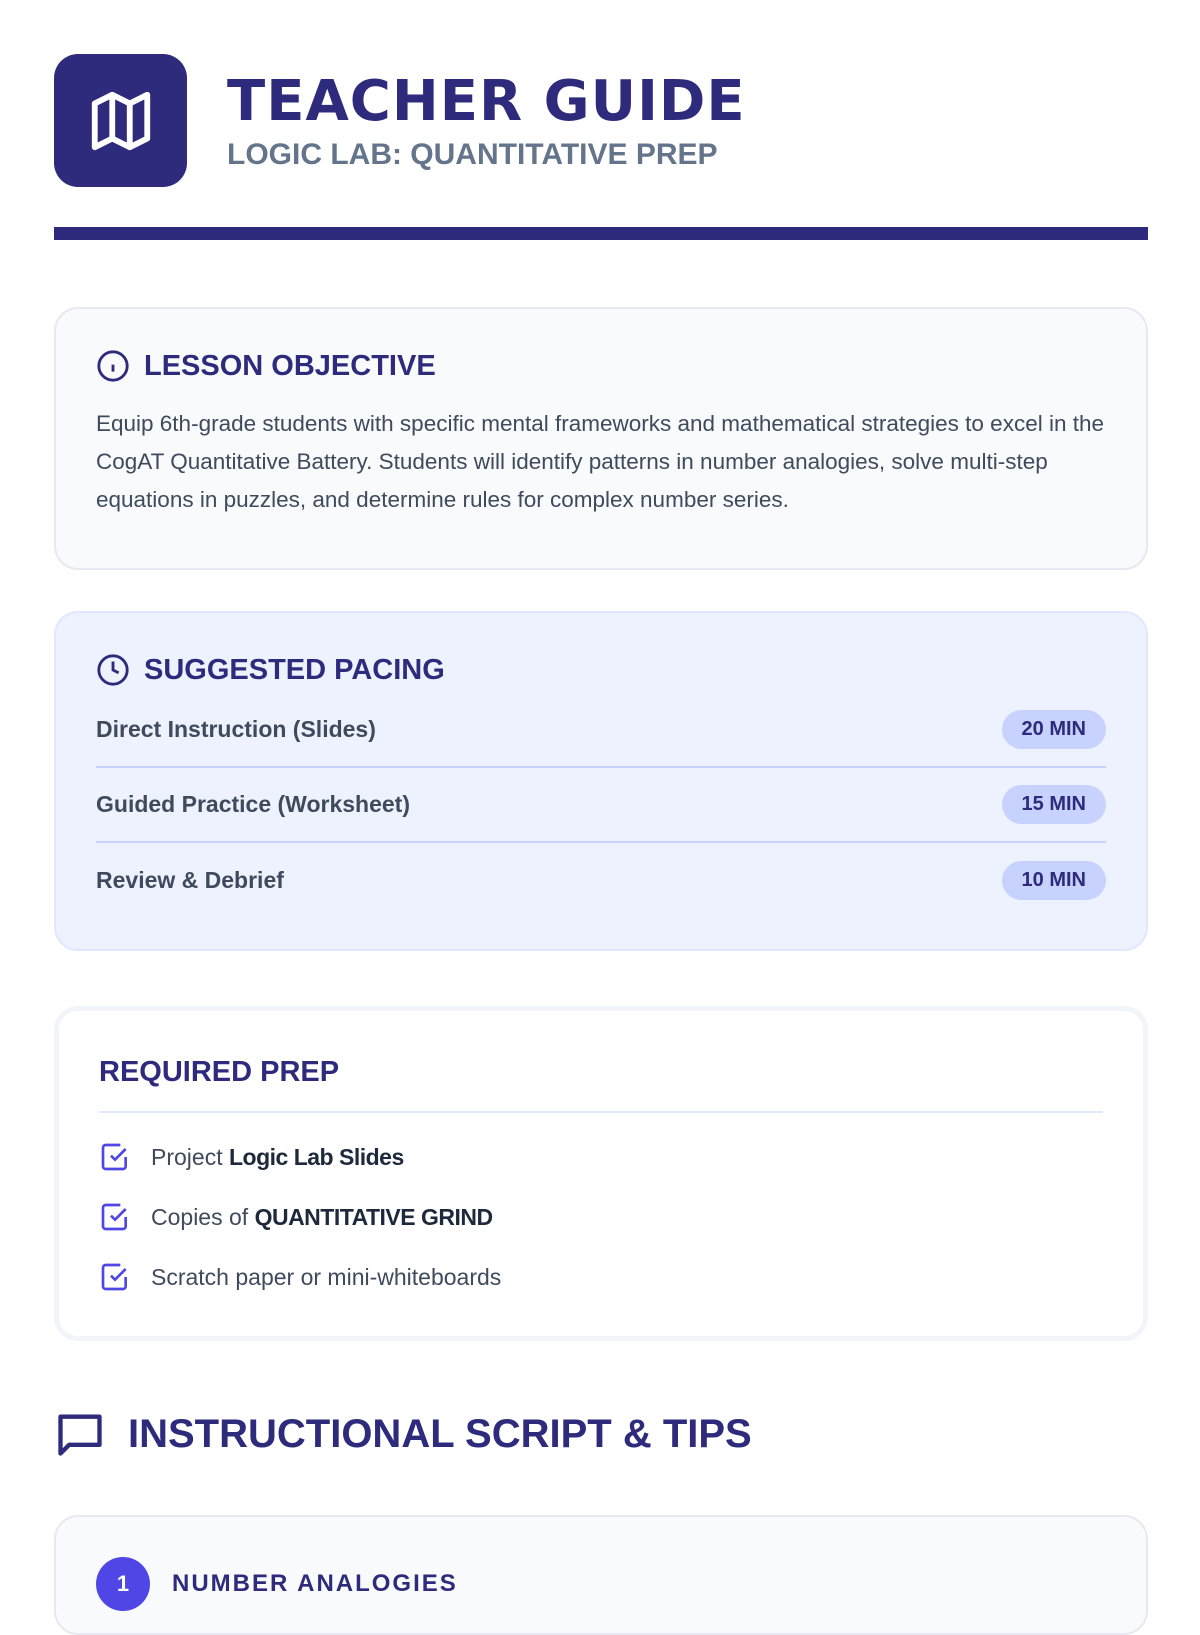 The height and width of the screenshot is (1635, 1200). What do you see at coordinates (1053, 729) in the screenshot?
I see `time-badge: 20 MIN` at bounding box center [1053, 729].